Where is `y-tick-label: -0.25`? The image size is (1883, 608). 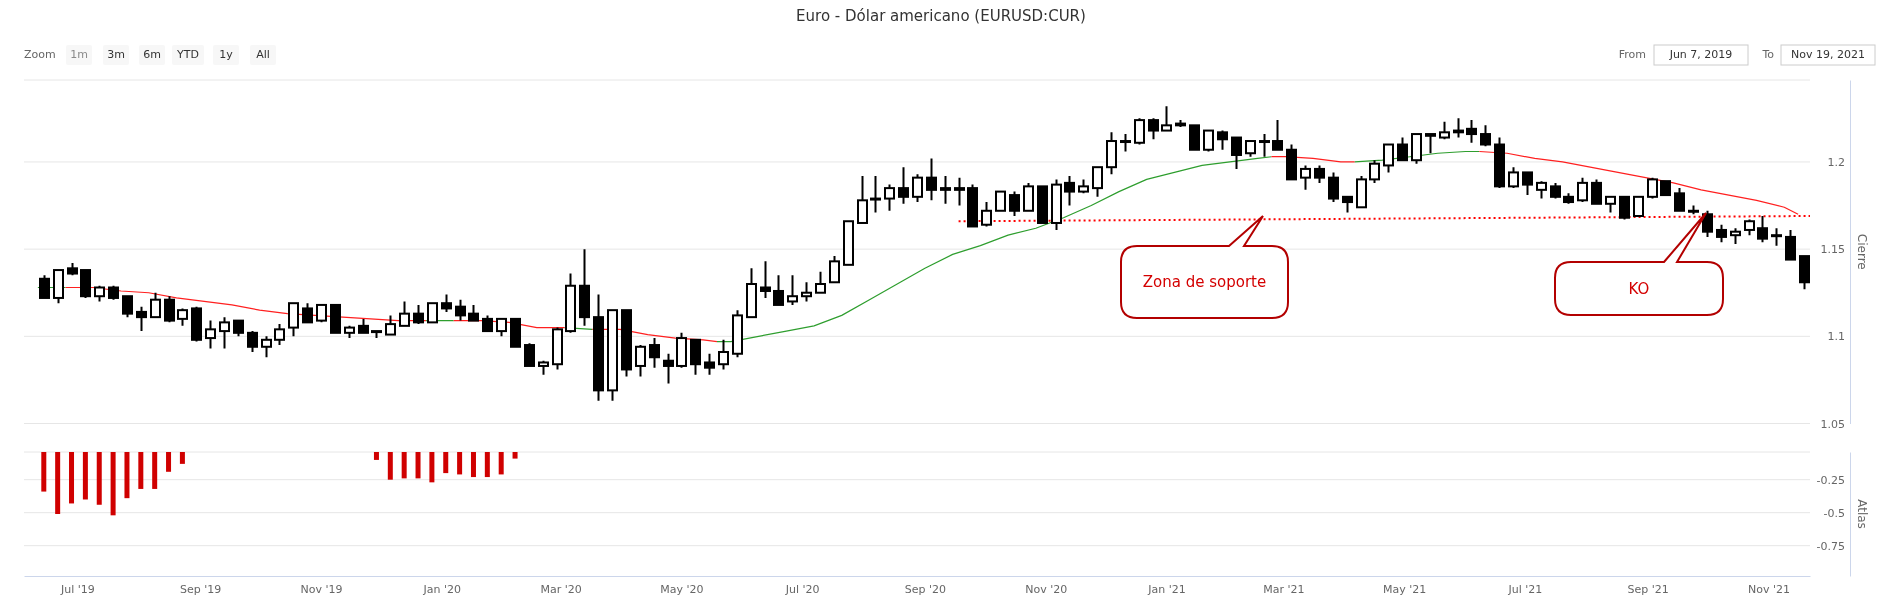
y-tick-label: -0.25 is located at coordinates (1830, 480).